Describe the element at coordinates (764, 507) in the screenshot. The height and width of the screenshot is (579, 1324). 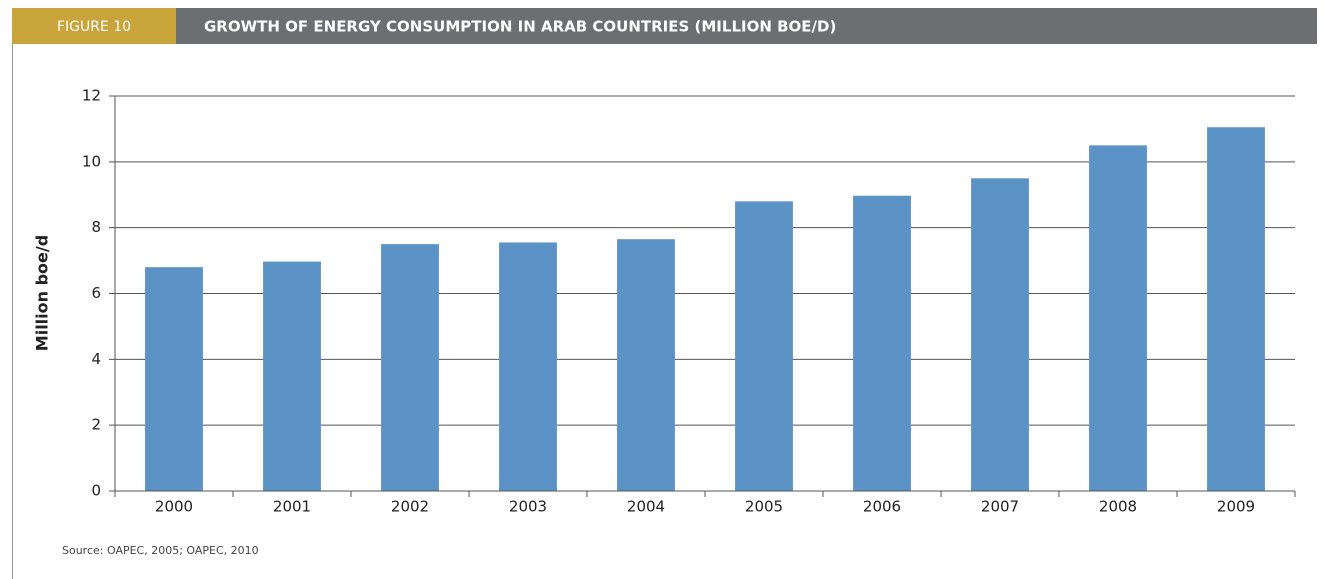
I see `x-tick-label: 2005` at that location.